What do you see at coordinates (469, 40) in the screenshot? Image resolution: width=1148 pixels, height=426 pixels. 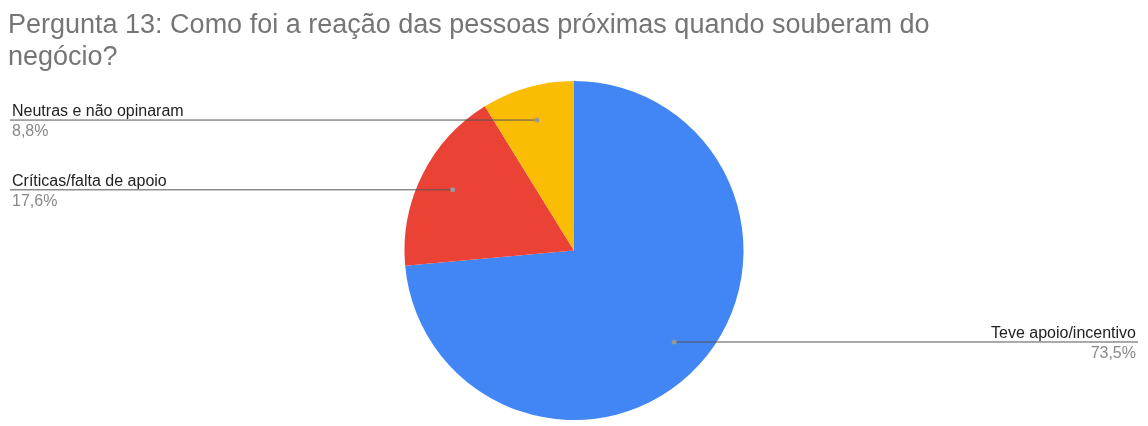 I see `chart-title: Pergunta 13: Como foi a reação das pessoas próximas quando souberam do negócio?` at bounding box center [469, 40].